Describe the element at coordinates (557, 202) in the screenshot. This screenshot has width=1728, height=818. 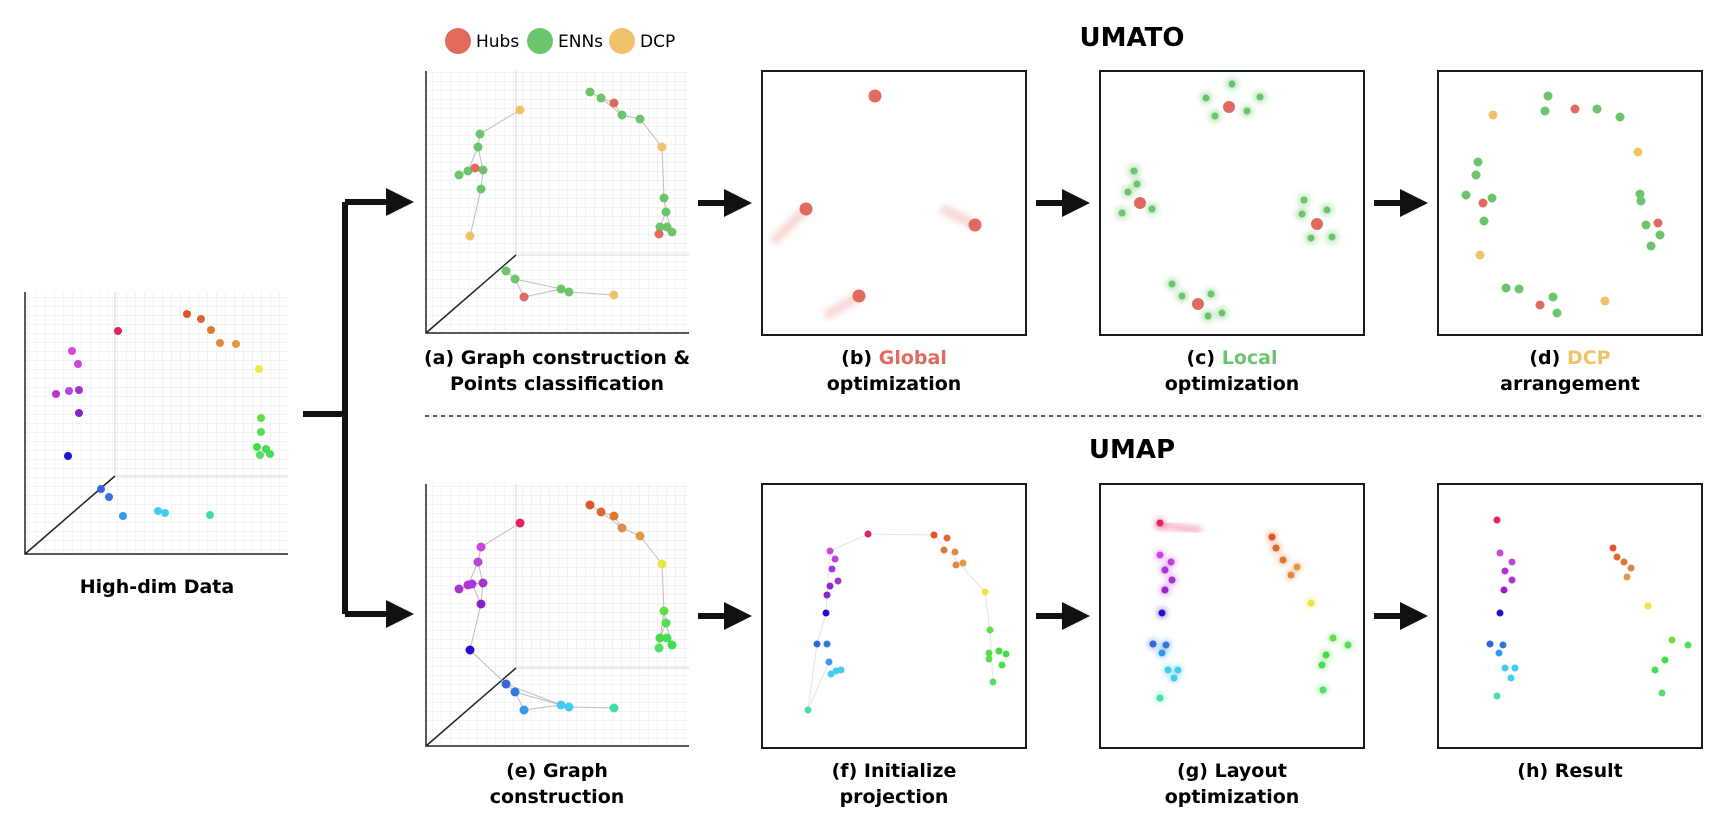
I see `axes` at that location.